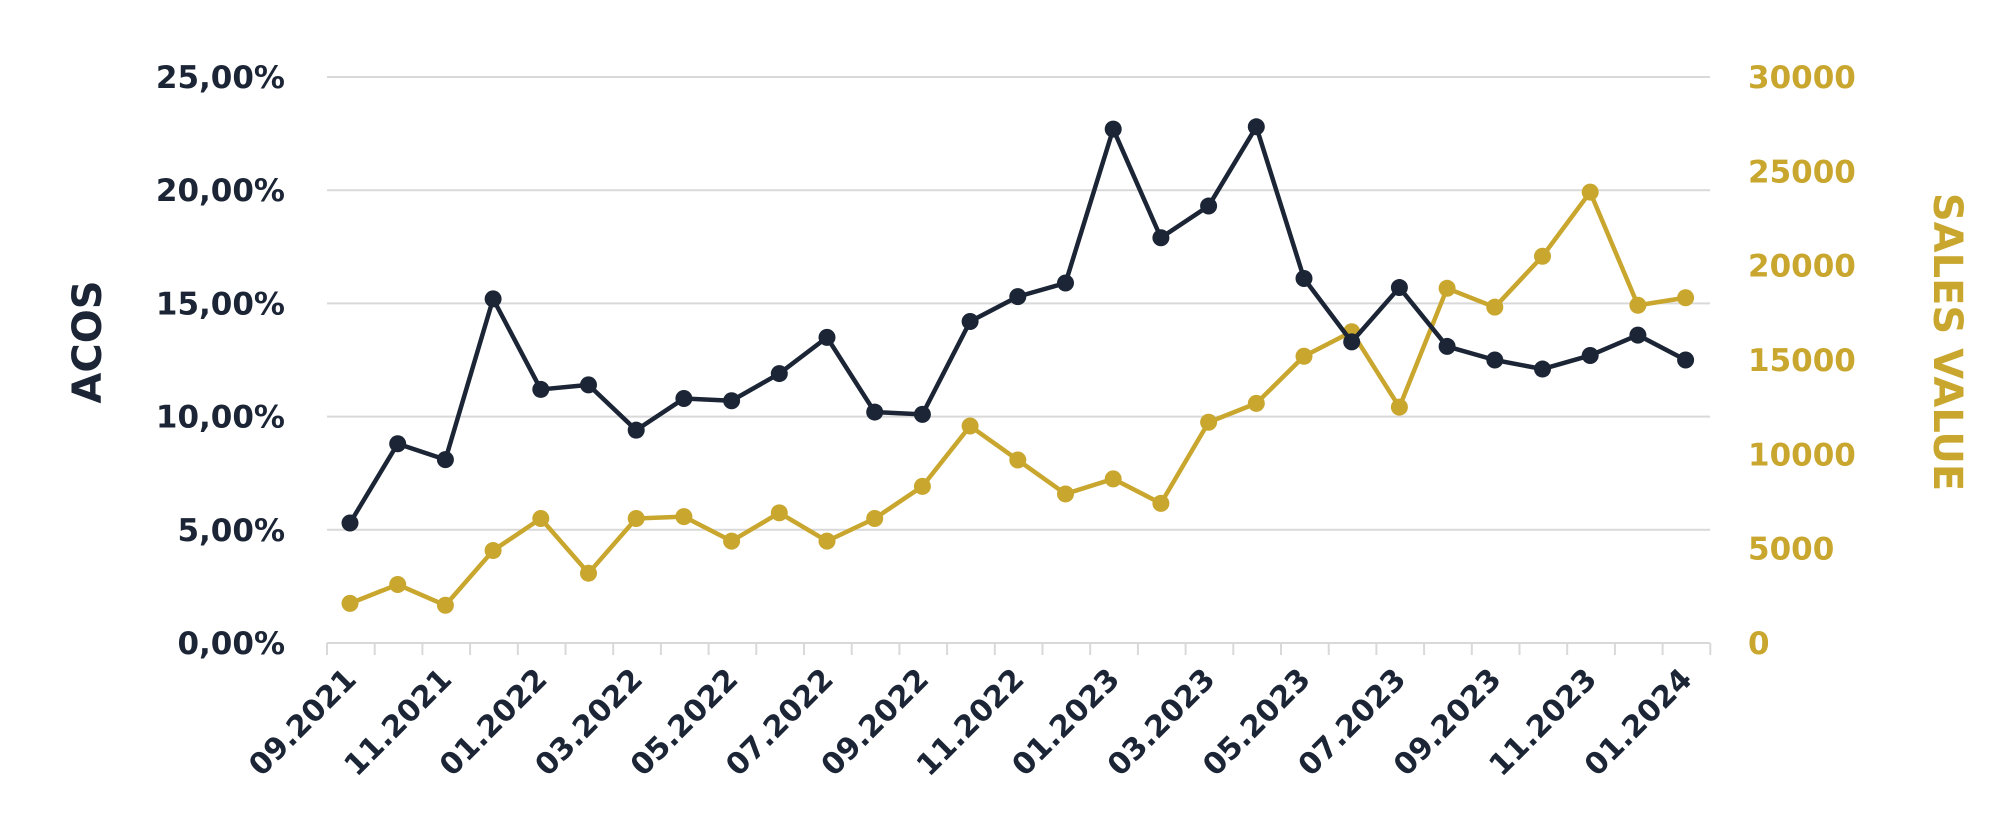 This screenshot has height=825, width=2000. Describe the element at coordinates (1802, 78) in the screenshot. I see `y2-tick-label: 30000` at that location.